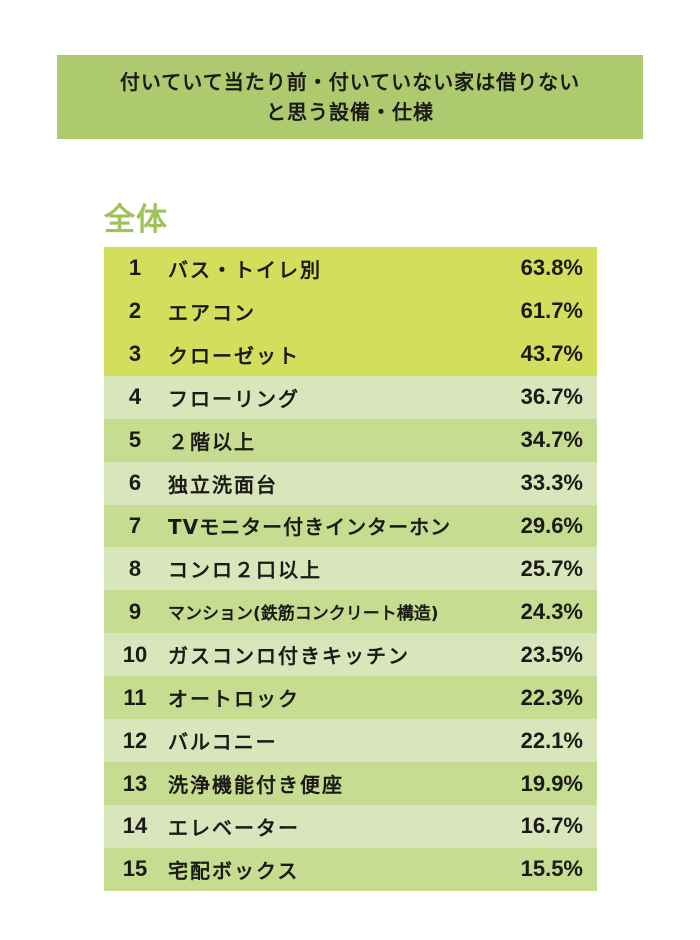  I want to click on item-label: バルコニー, so click(223, 742).